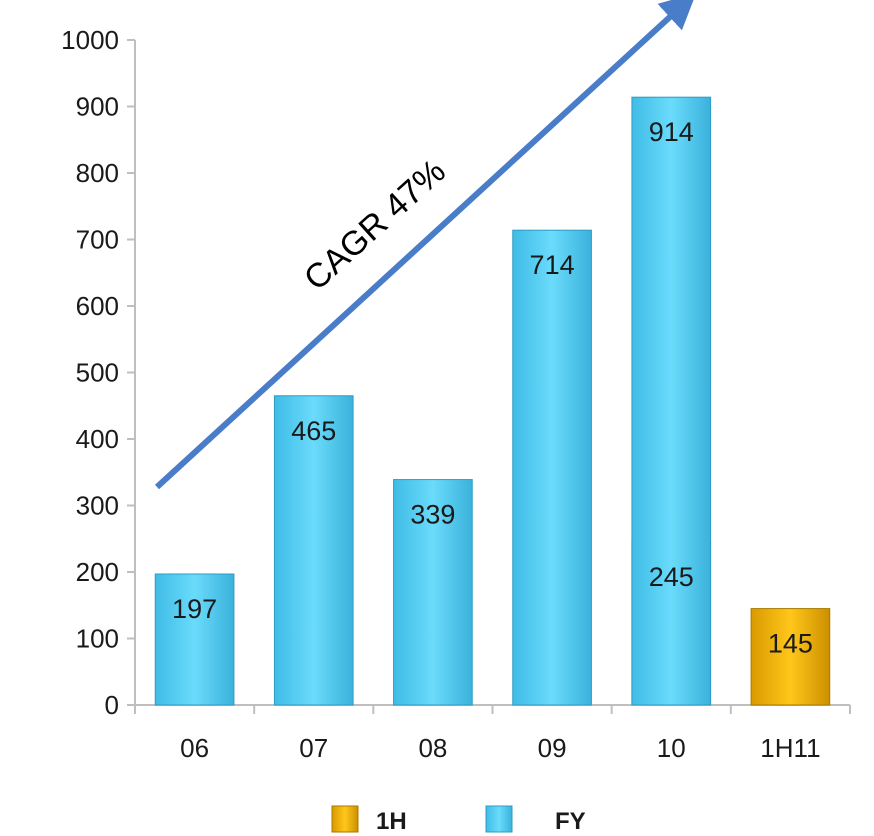 This screenshot has width=874, height=836. I want to click on data-label: 914, so click(671, 132).